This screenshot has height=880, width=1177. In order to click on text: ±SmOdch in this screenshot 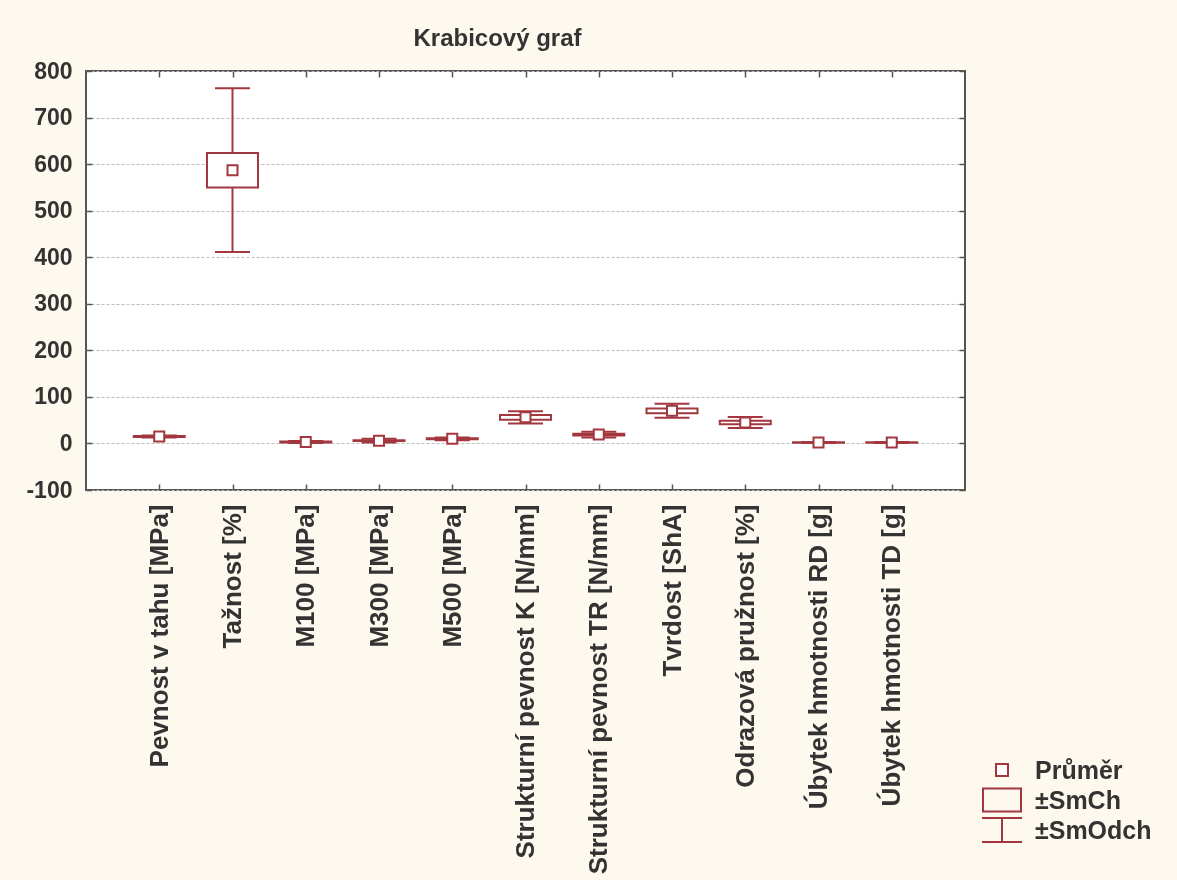, I will do `click(1093, 830)`.